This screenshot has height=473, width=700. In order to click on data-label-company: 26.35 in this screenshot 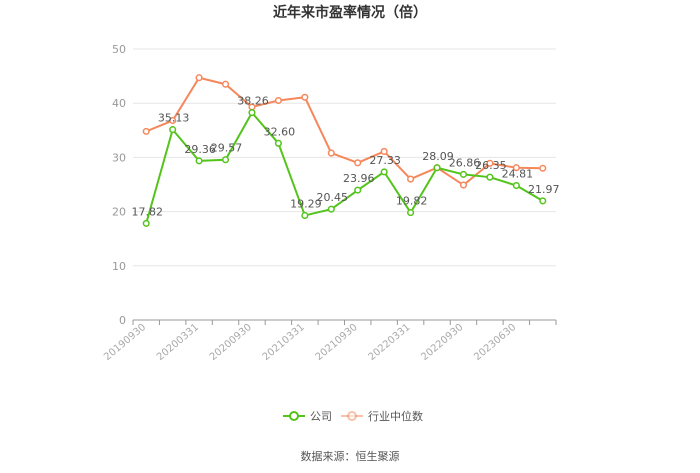, I will do `click(491, 165)`.